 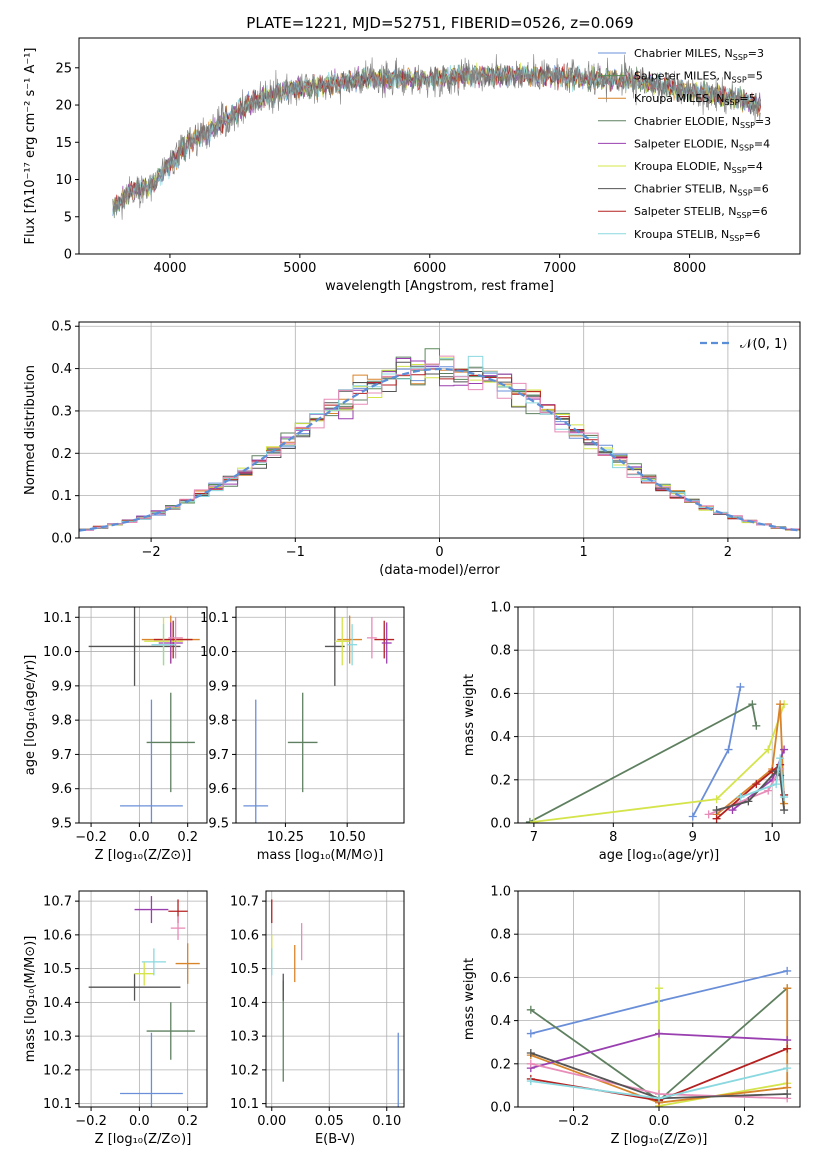 I want to click on x-tick-label: 0.0, so click(x=139, y=837).